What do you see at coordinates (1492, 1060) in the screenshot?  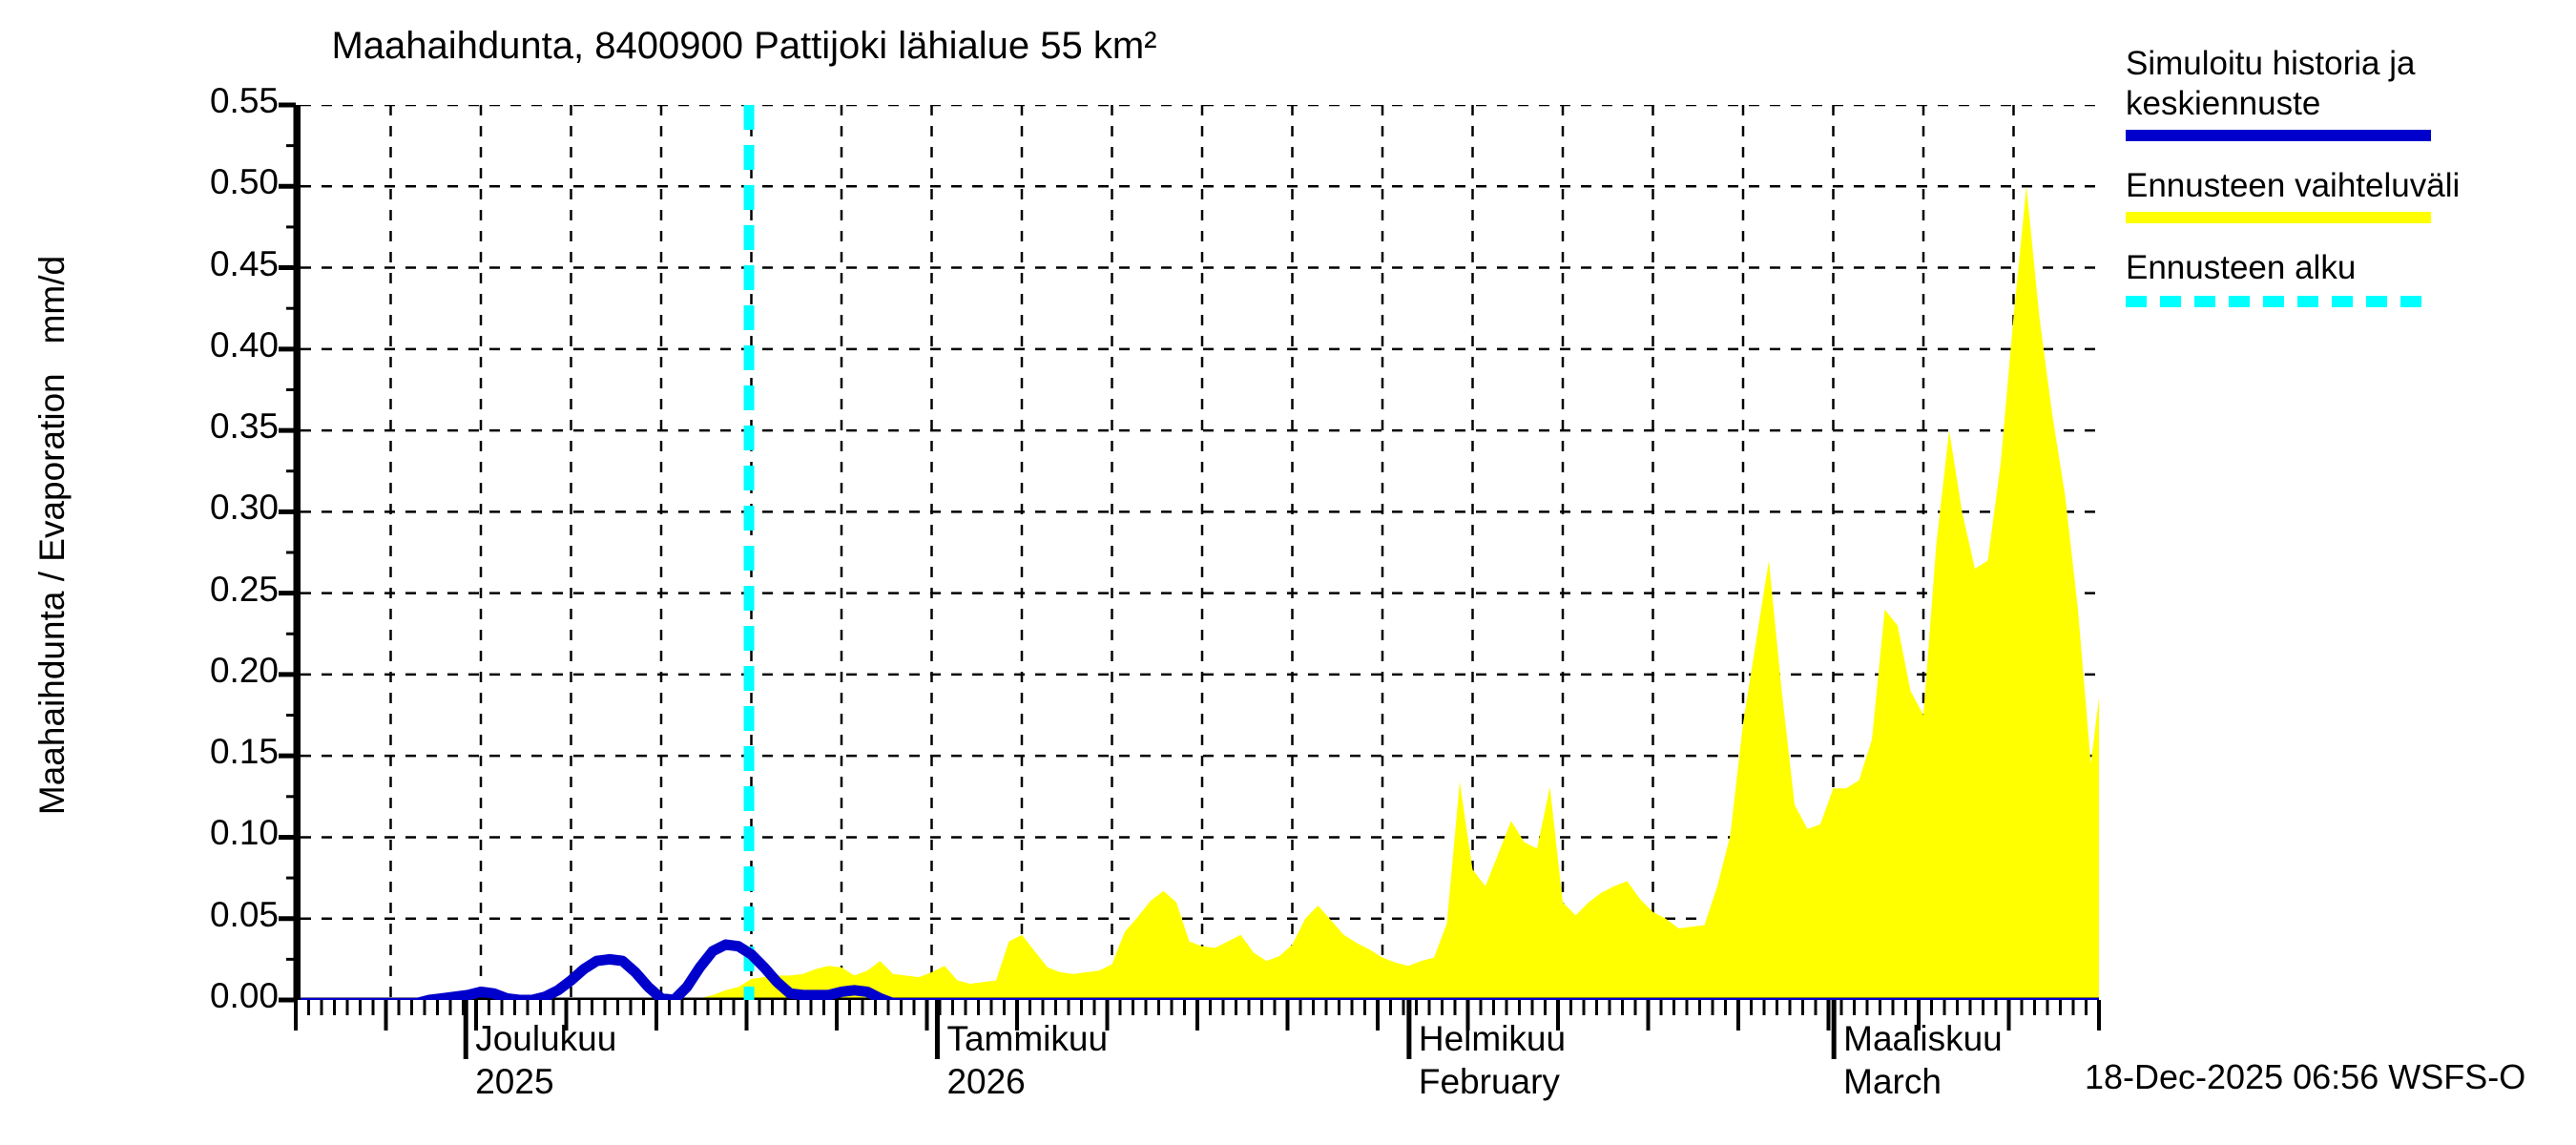 I see `x-month-label: Helmikuu February` at bounding box center [1492, 1060].